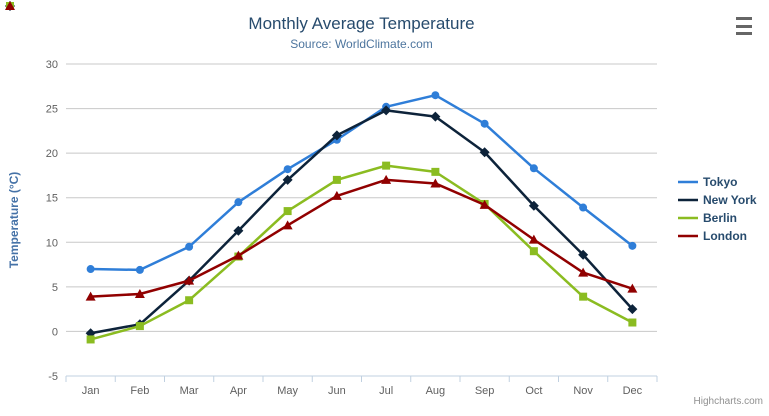 This screenshot has height=416, width=769. I want to click on legend-item-london: London, so click(717, 236).